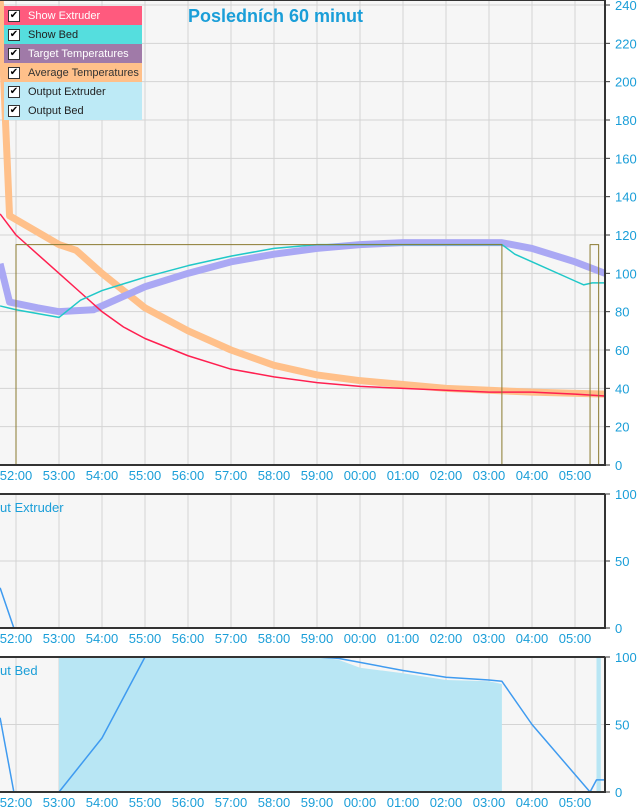 This screenshot has width=639, height=810. I want to click on legend-label: Average Temperatures, so click(83, 72).